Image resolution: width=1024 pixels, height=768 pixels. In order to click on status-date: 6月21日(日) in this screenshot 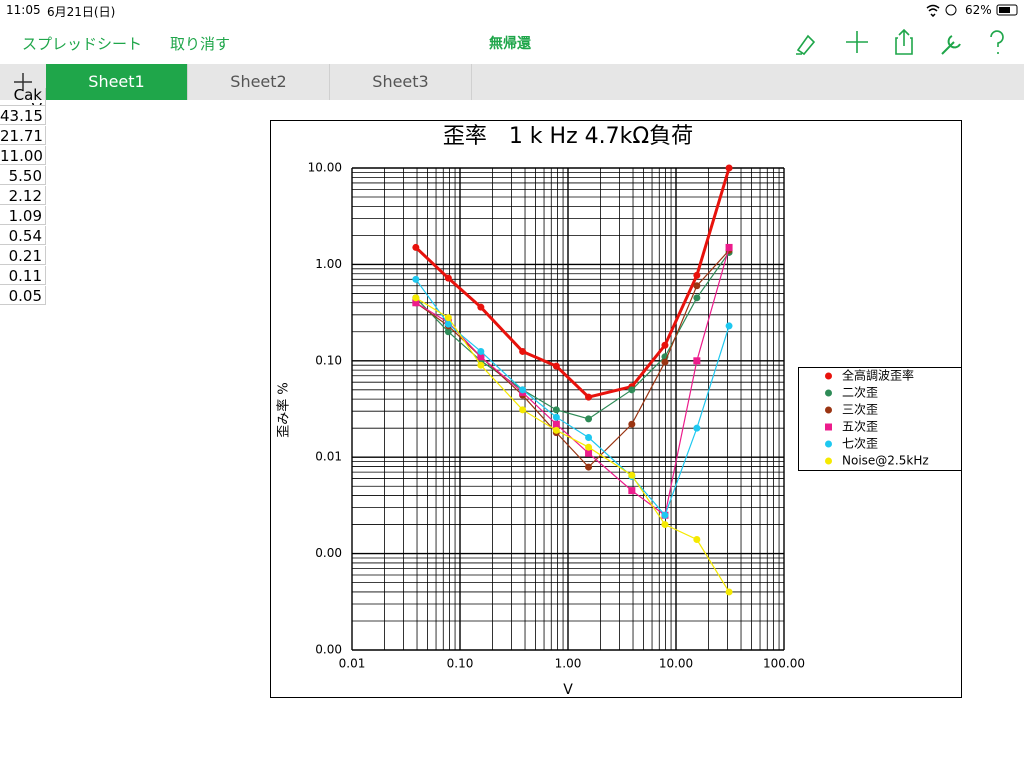, I will do `click(81, 12)`.